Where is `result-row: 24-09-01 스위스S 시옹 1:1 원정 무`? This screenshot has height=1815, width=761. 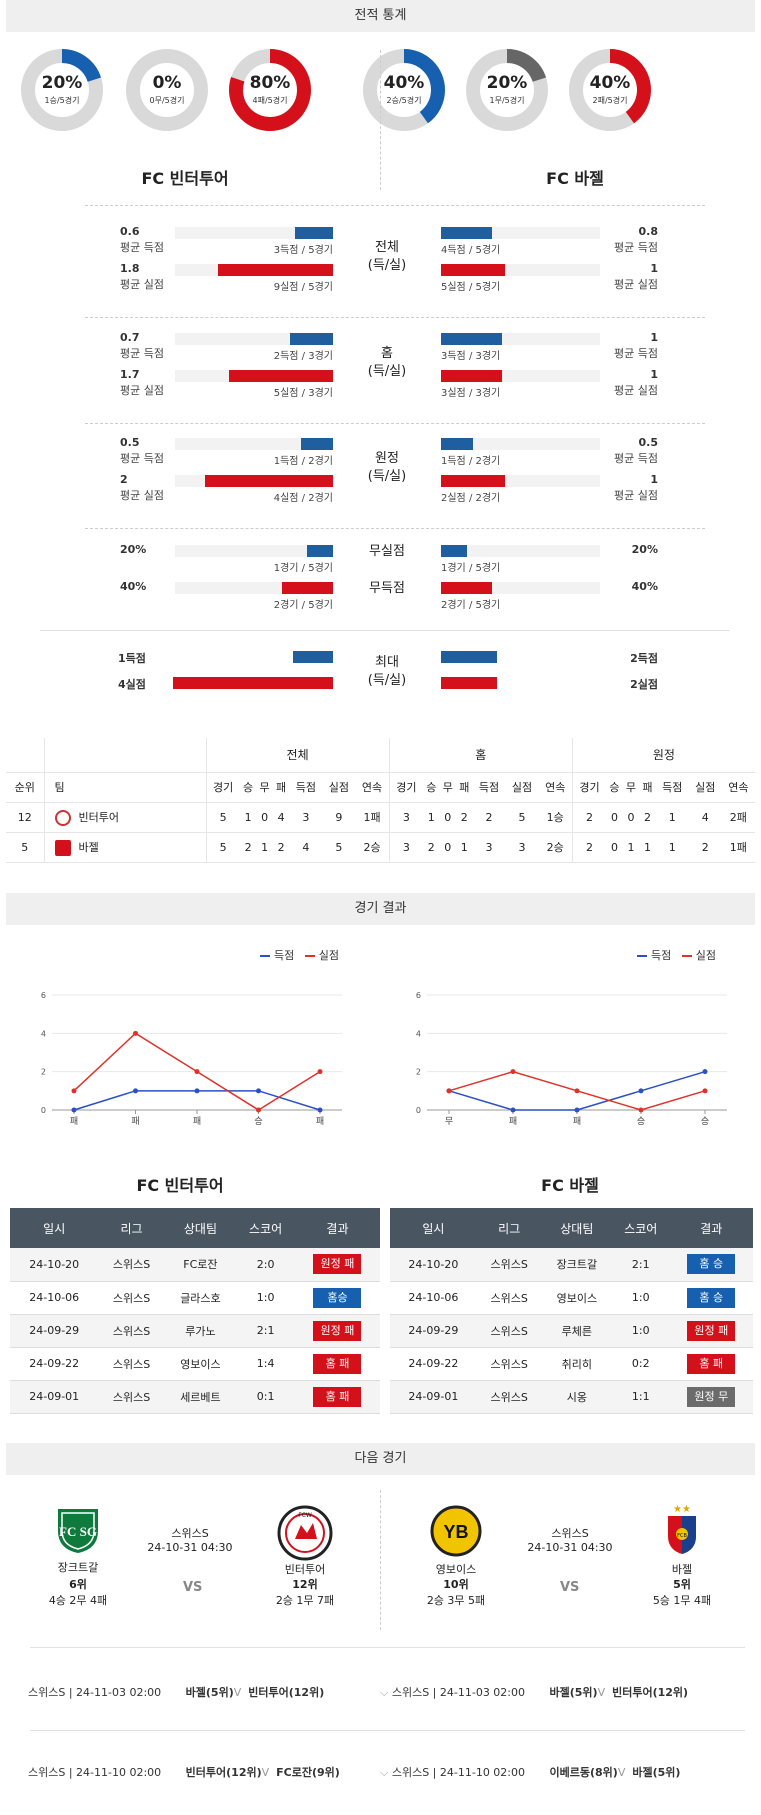 result-row: 24-09-01 스위스S 시옹 1:1 원정 무 is located at coordinates (571, 1397).